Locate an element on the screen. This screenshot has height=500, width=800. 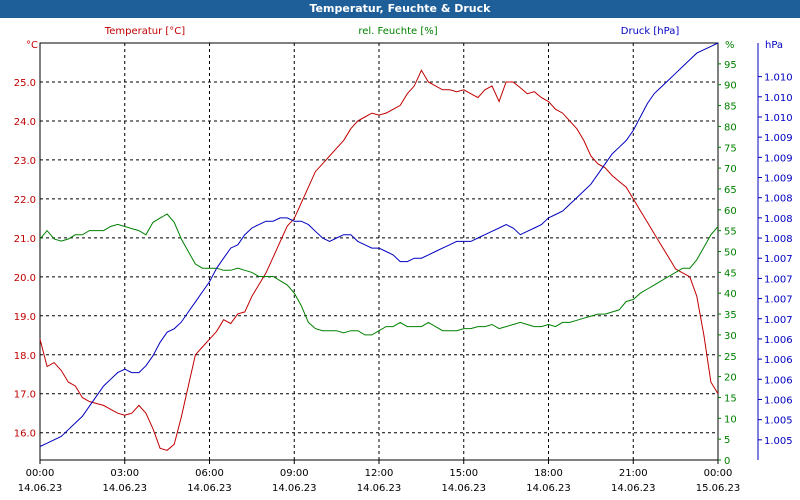
y-tick-label-humidity: 85 is located at coordinates (730, 107).